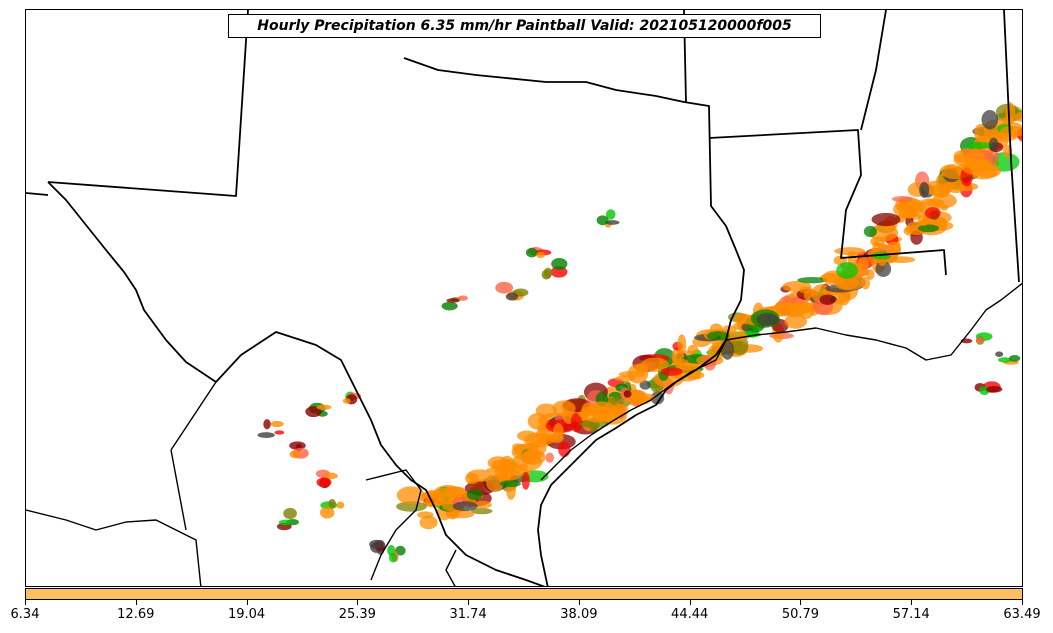 Image resolution: width=1053 pixels, height=633 pixels. What do you see at coordinates (136, 614) in the screenshot?
I see `colorbar-tick-label: 12.69` at bounding box center [136, 614].